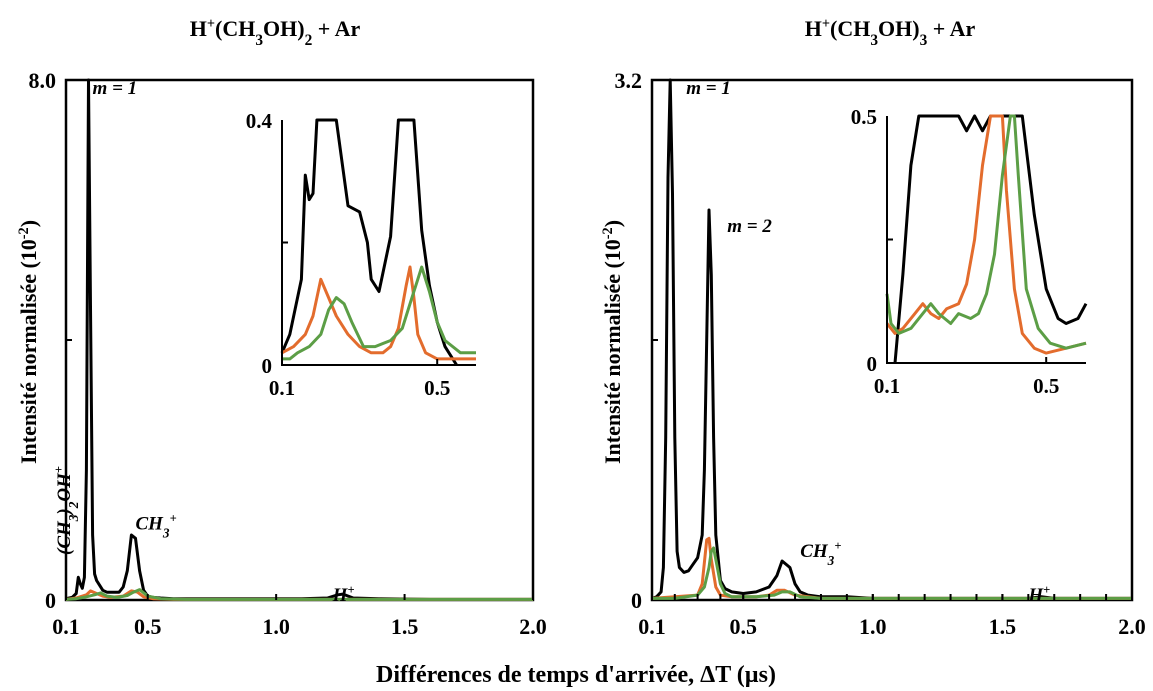 The height and width of the screenshot is (691, 1153). What do you see at coordinates (629, 80) in the screenshot?
I see `y-tick-label: 3.2` at bounding box center [629, 80].